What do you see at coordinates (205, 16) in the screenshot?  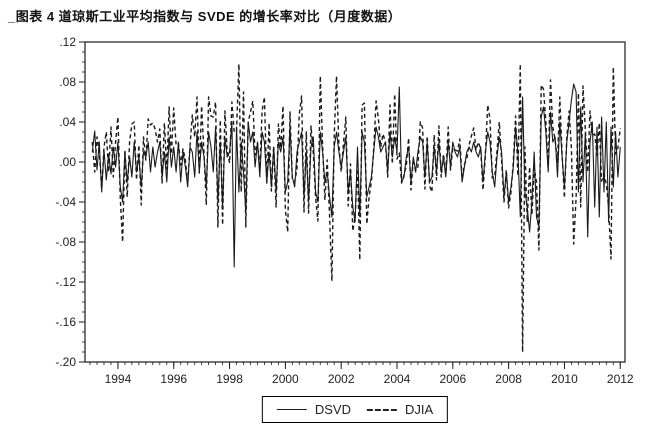 I see `figure-title: _图表 4 道琼斯工业平均指数与 SVDE 的增长率对比（月度数据）` at bounding box center [205, 16].